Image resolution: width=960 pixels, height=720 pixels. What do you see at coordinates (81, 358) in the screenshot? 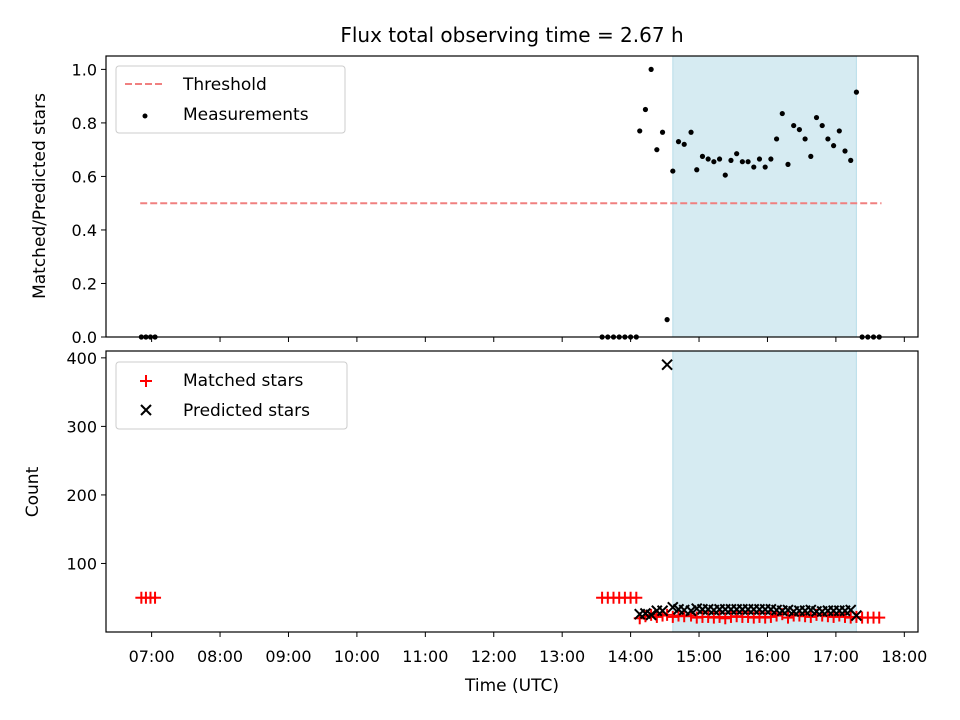
I see `bottom-y-tick-label: 400` at bounding box center [81, 358].